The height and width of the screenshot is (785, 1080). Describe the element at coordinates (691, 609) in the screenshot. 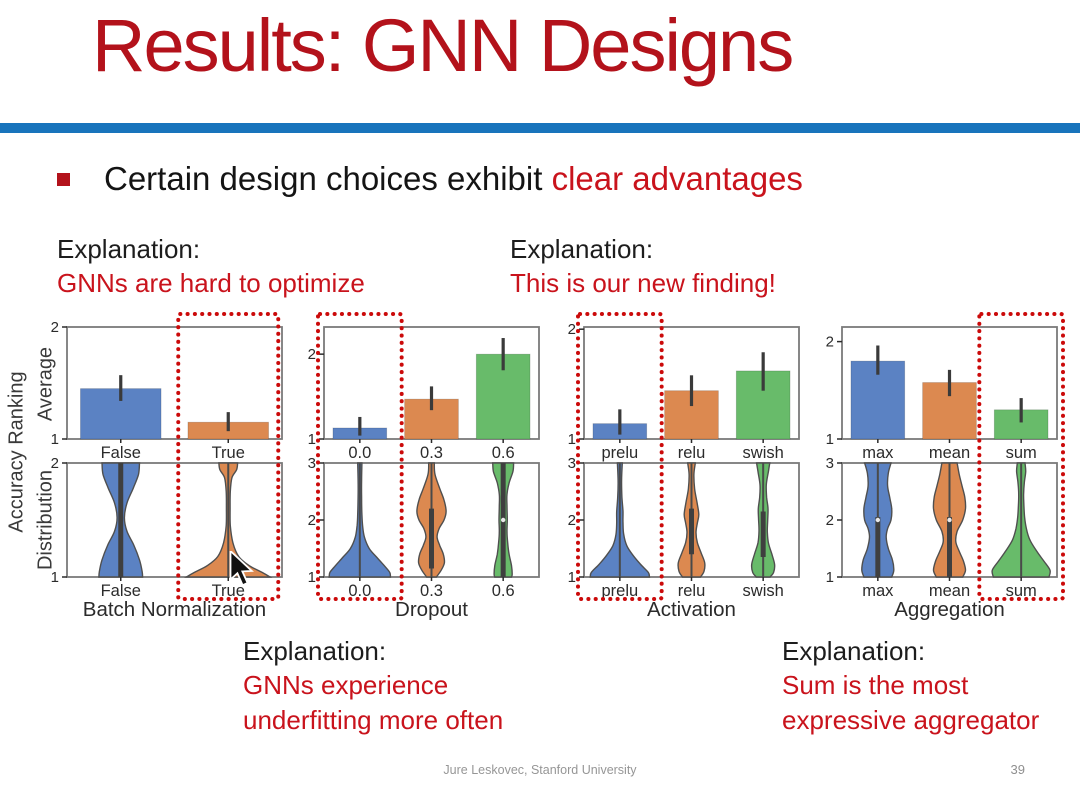

I see `x-axis-title: Activation` at that location.